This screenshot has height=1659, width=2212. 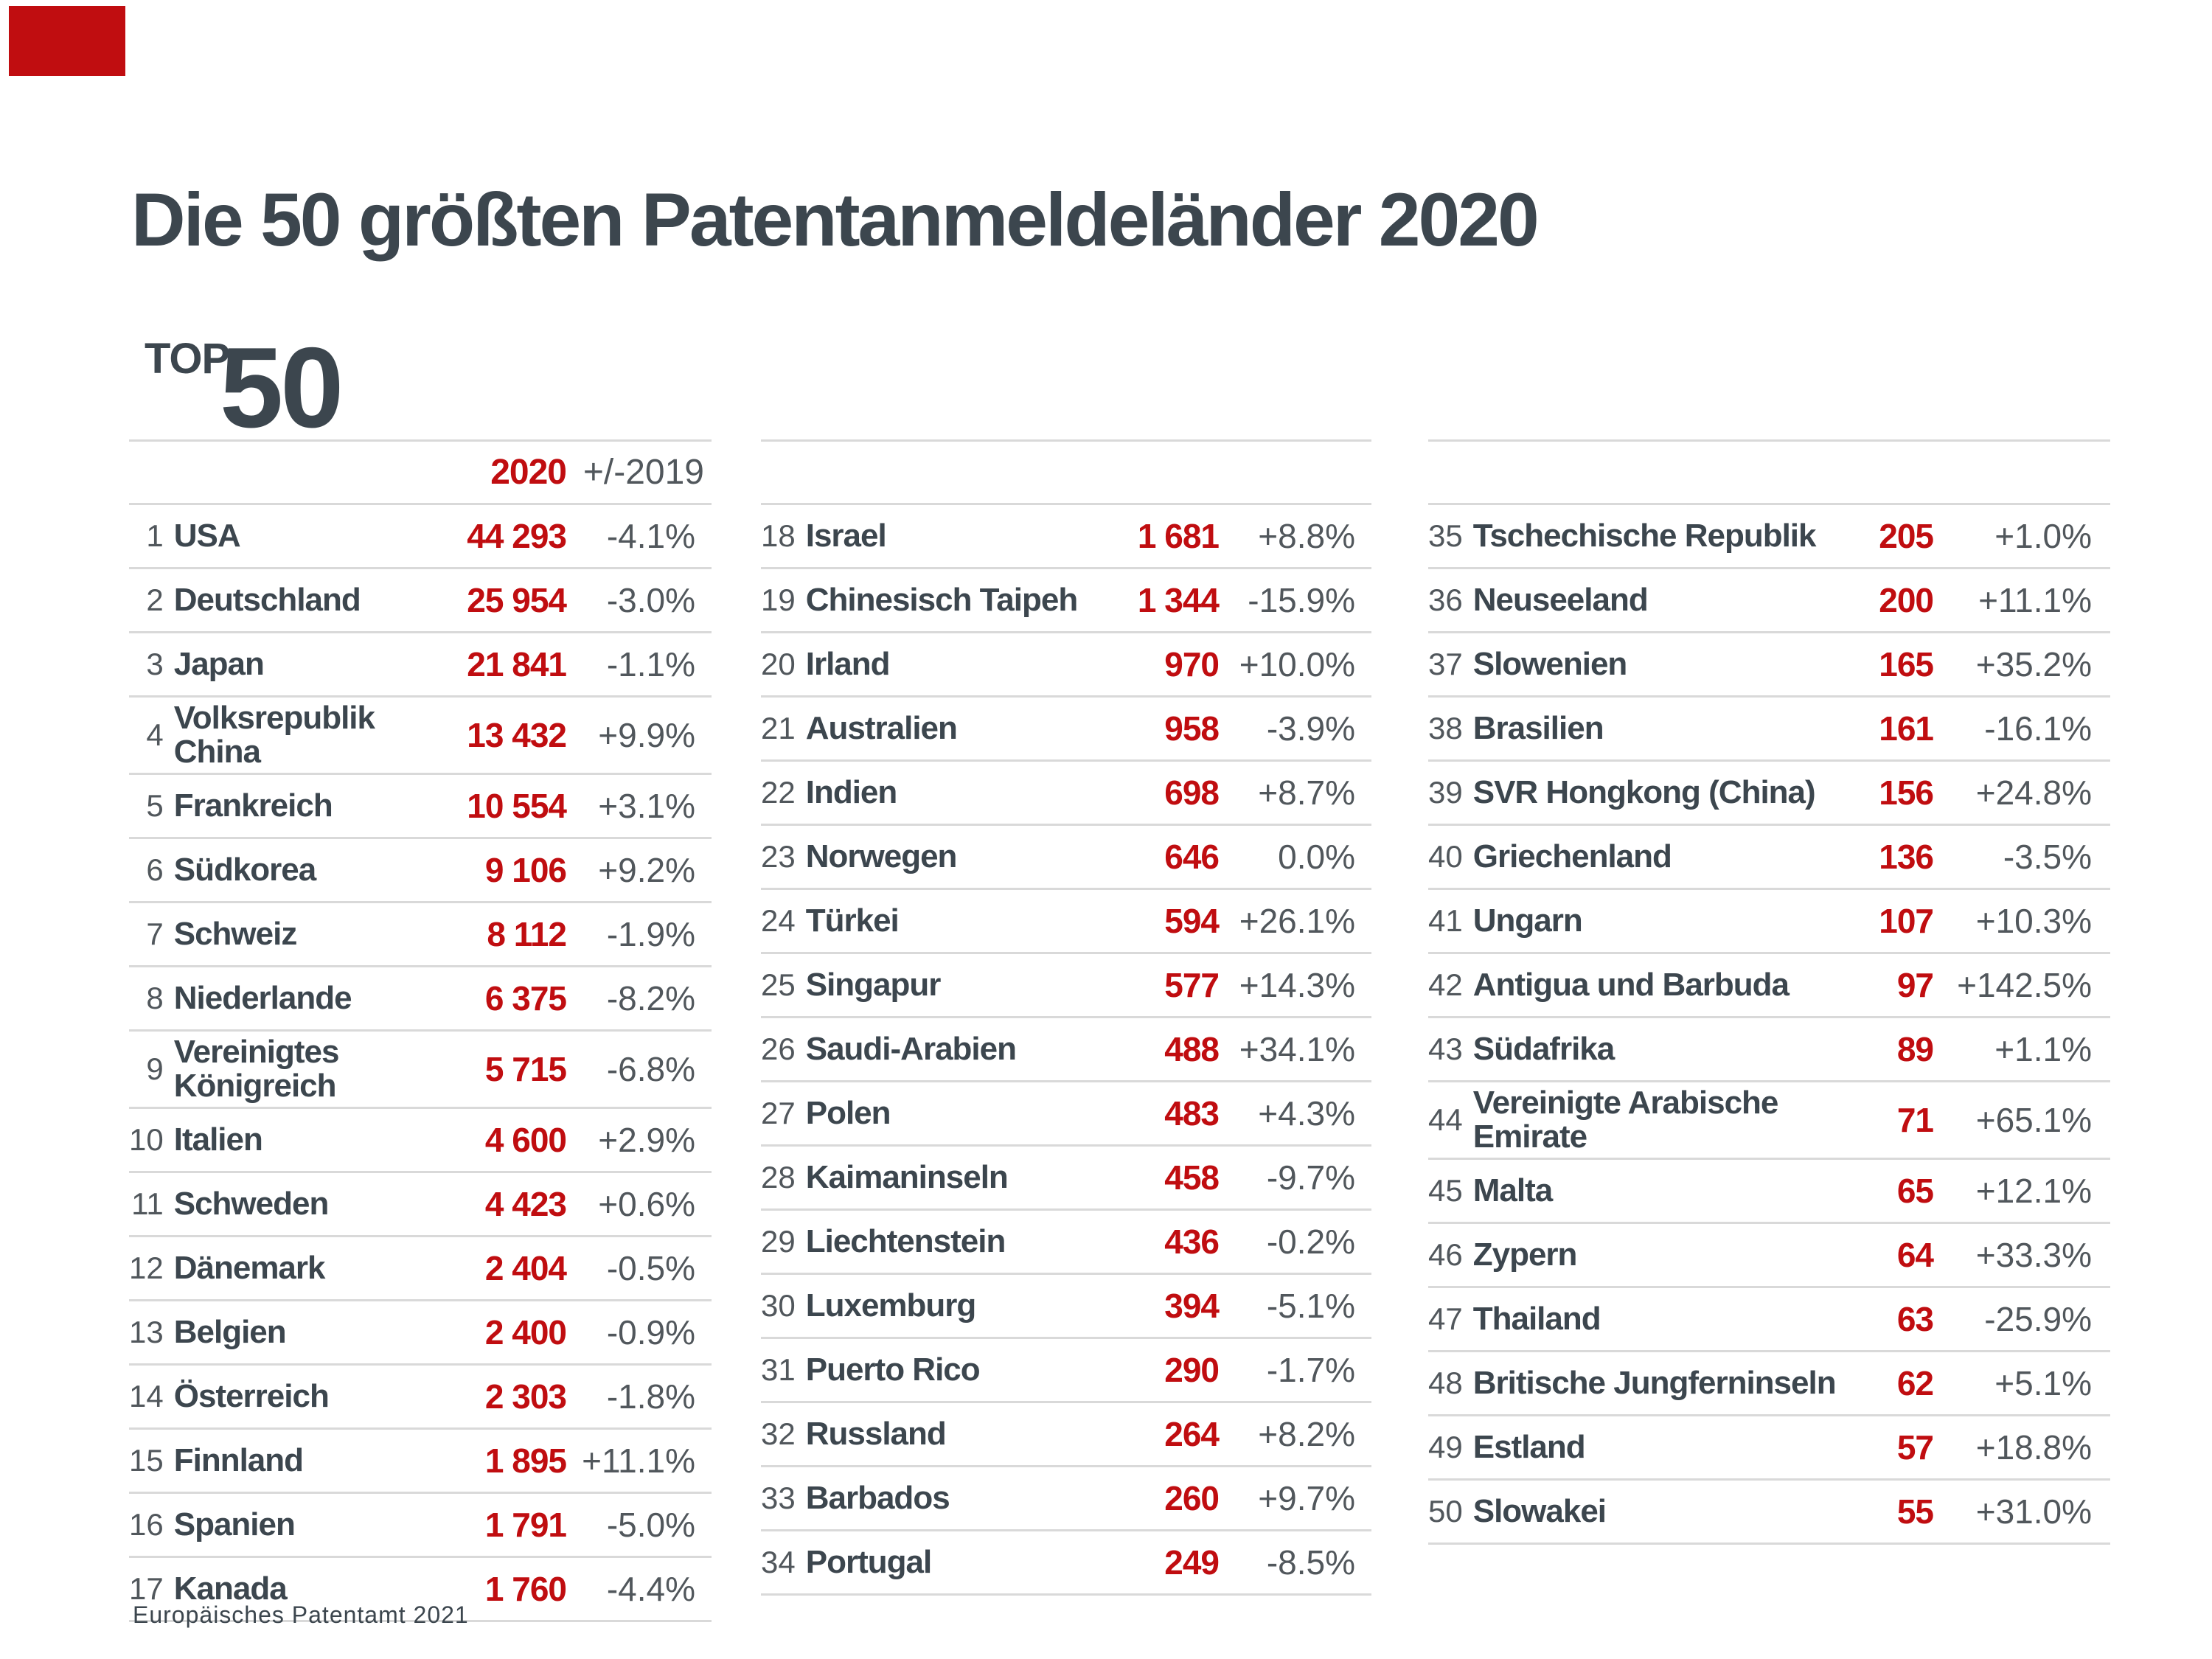 I want to click on change-cell: +18.8%, so click(x=2021, y=1448).